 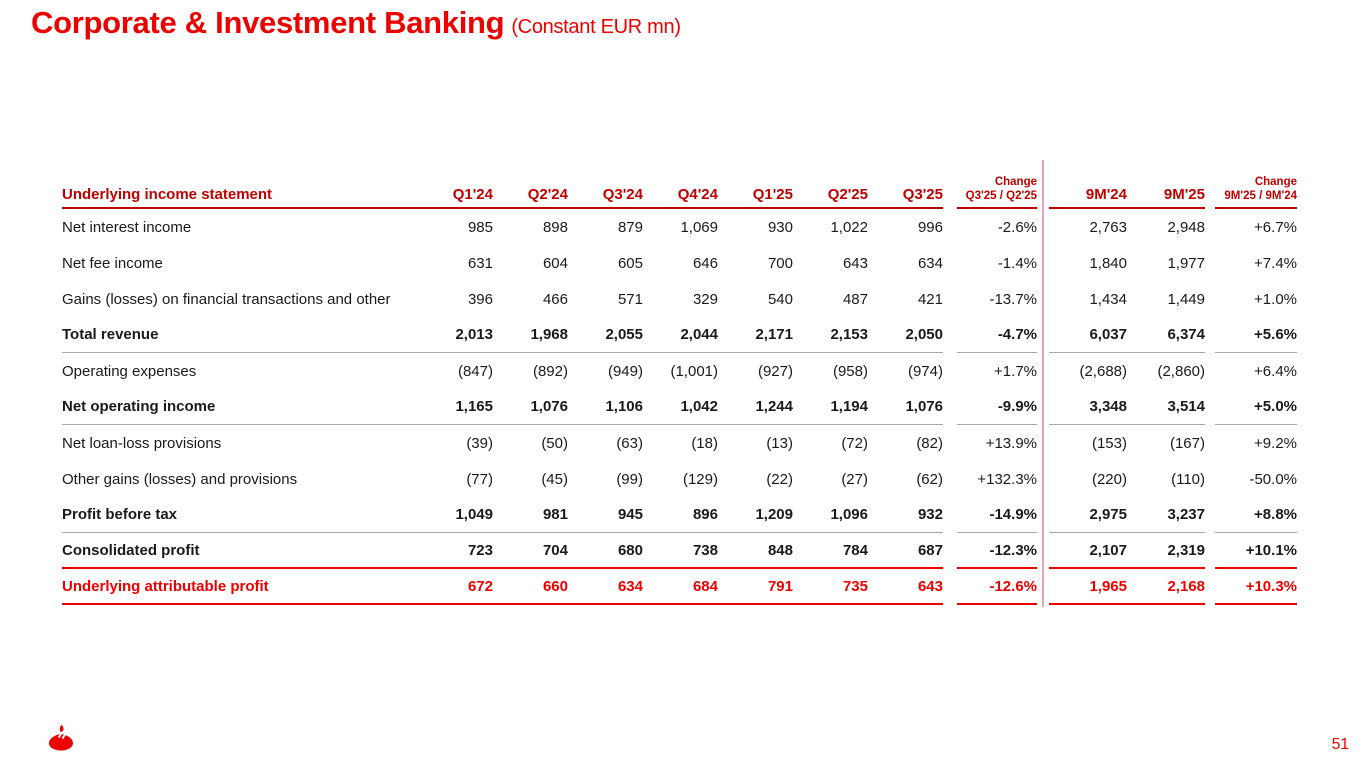 What do you see at coordinates (630, 514) in the screenshot?
I see `quarter-value: 945` at bounding box center [630, 514].